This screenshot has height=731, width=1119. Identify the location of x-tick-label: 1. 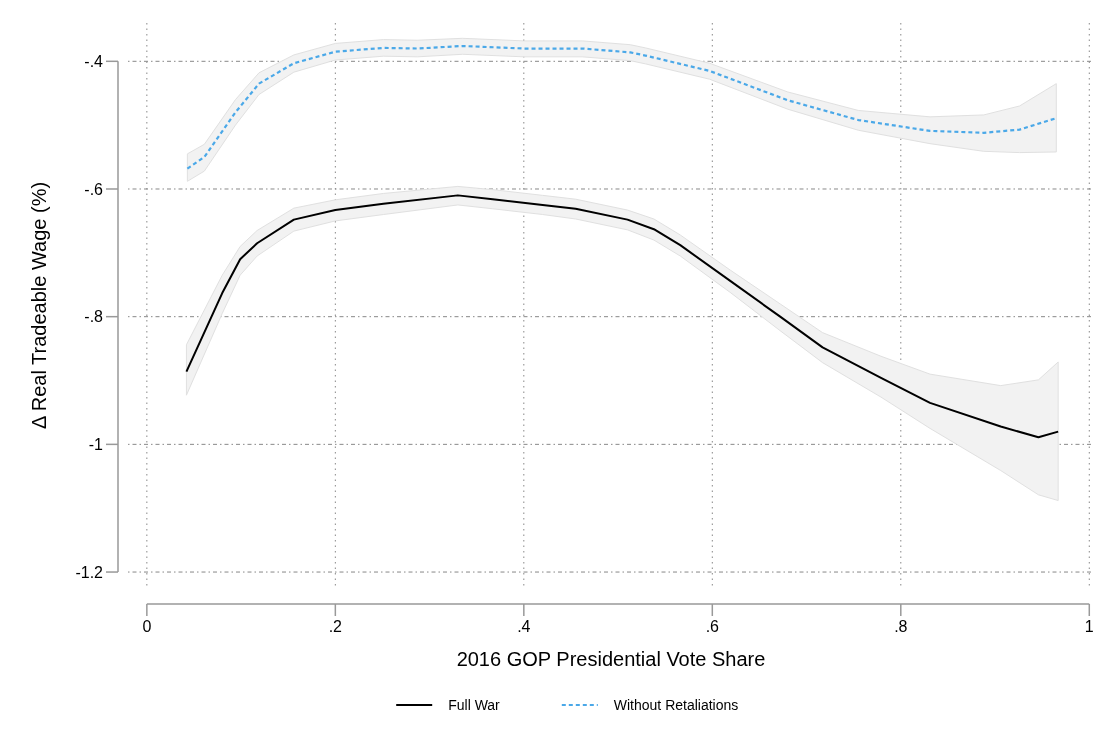
(1089, 626).